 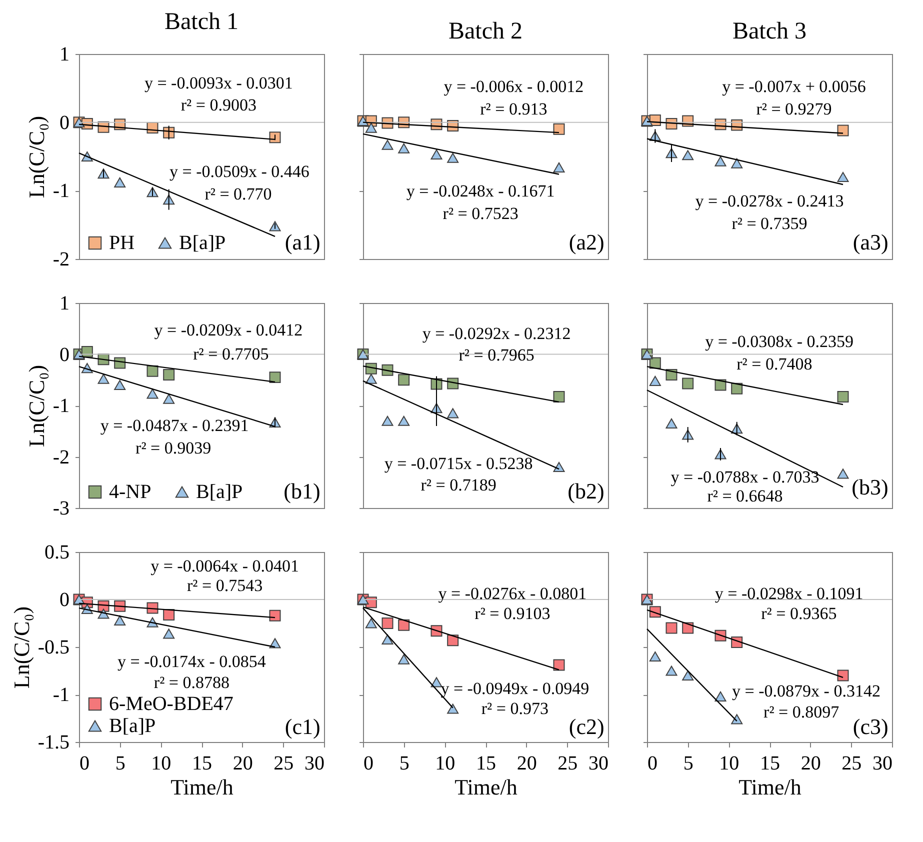 I want to click on annotation: y = -0.0248x - 0.1671, so click(x=480, y=190).